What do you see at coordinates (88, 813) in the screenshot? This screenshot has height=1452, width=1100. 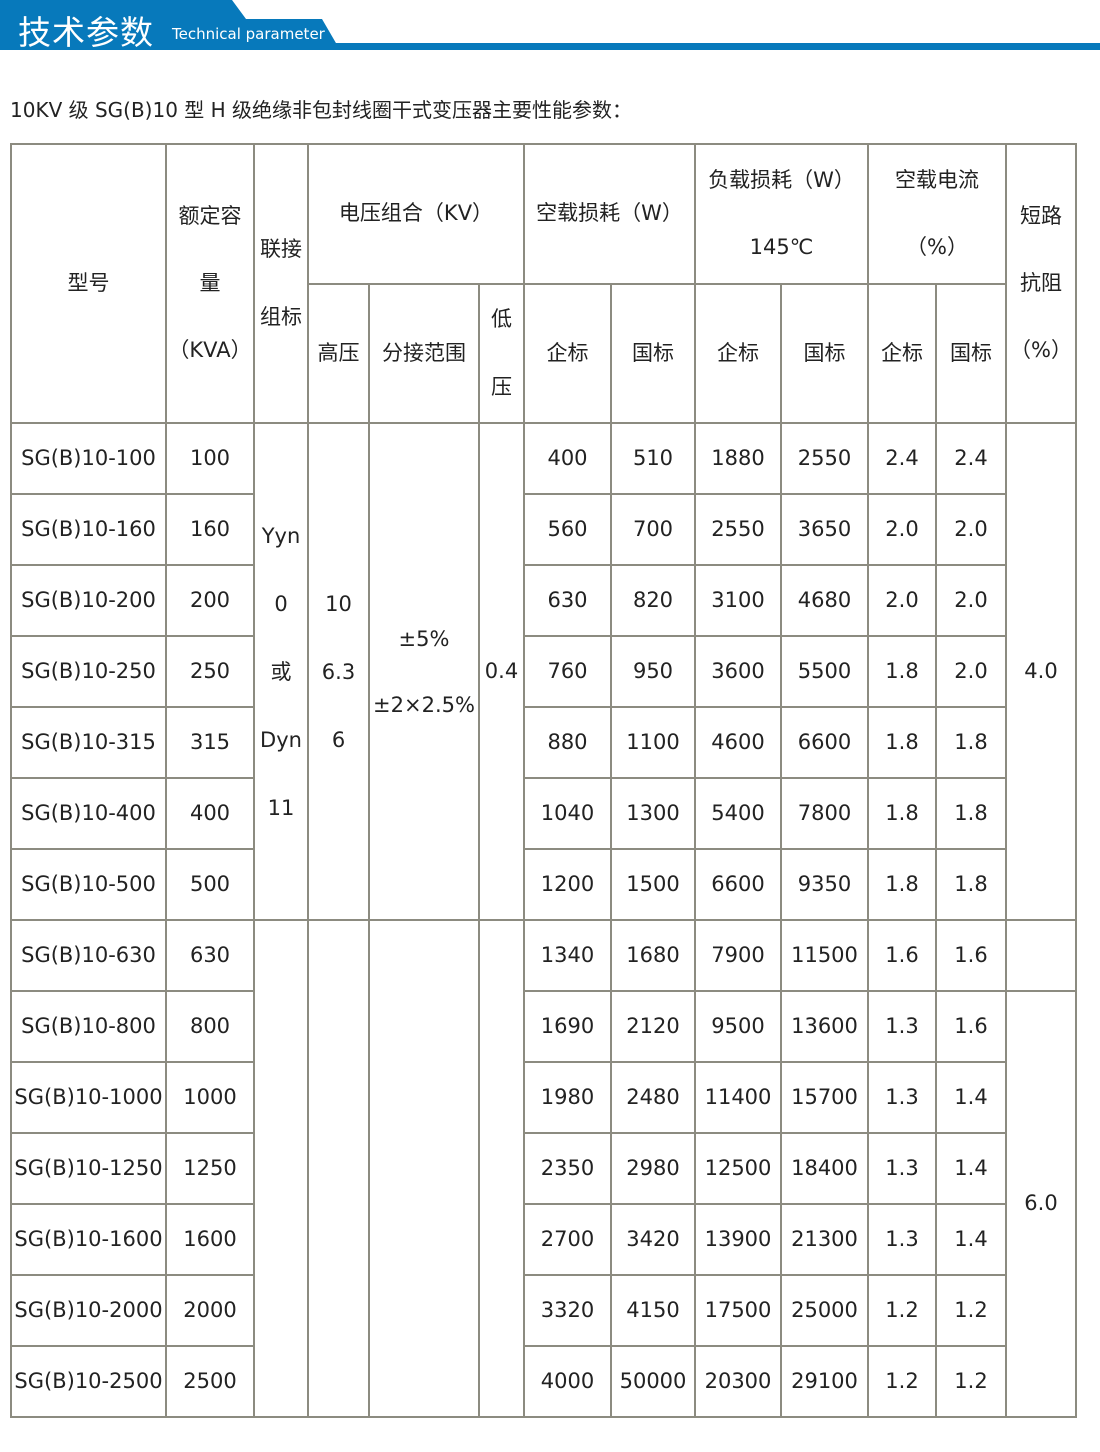 I see `cell-model: SG(B)10-400` at bounding box center [88, 813].